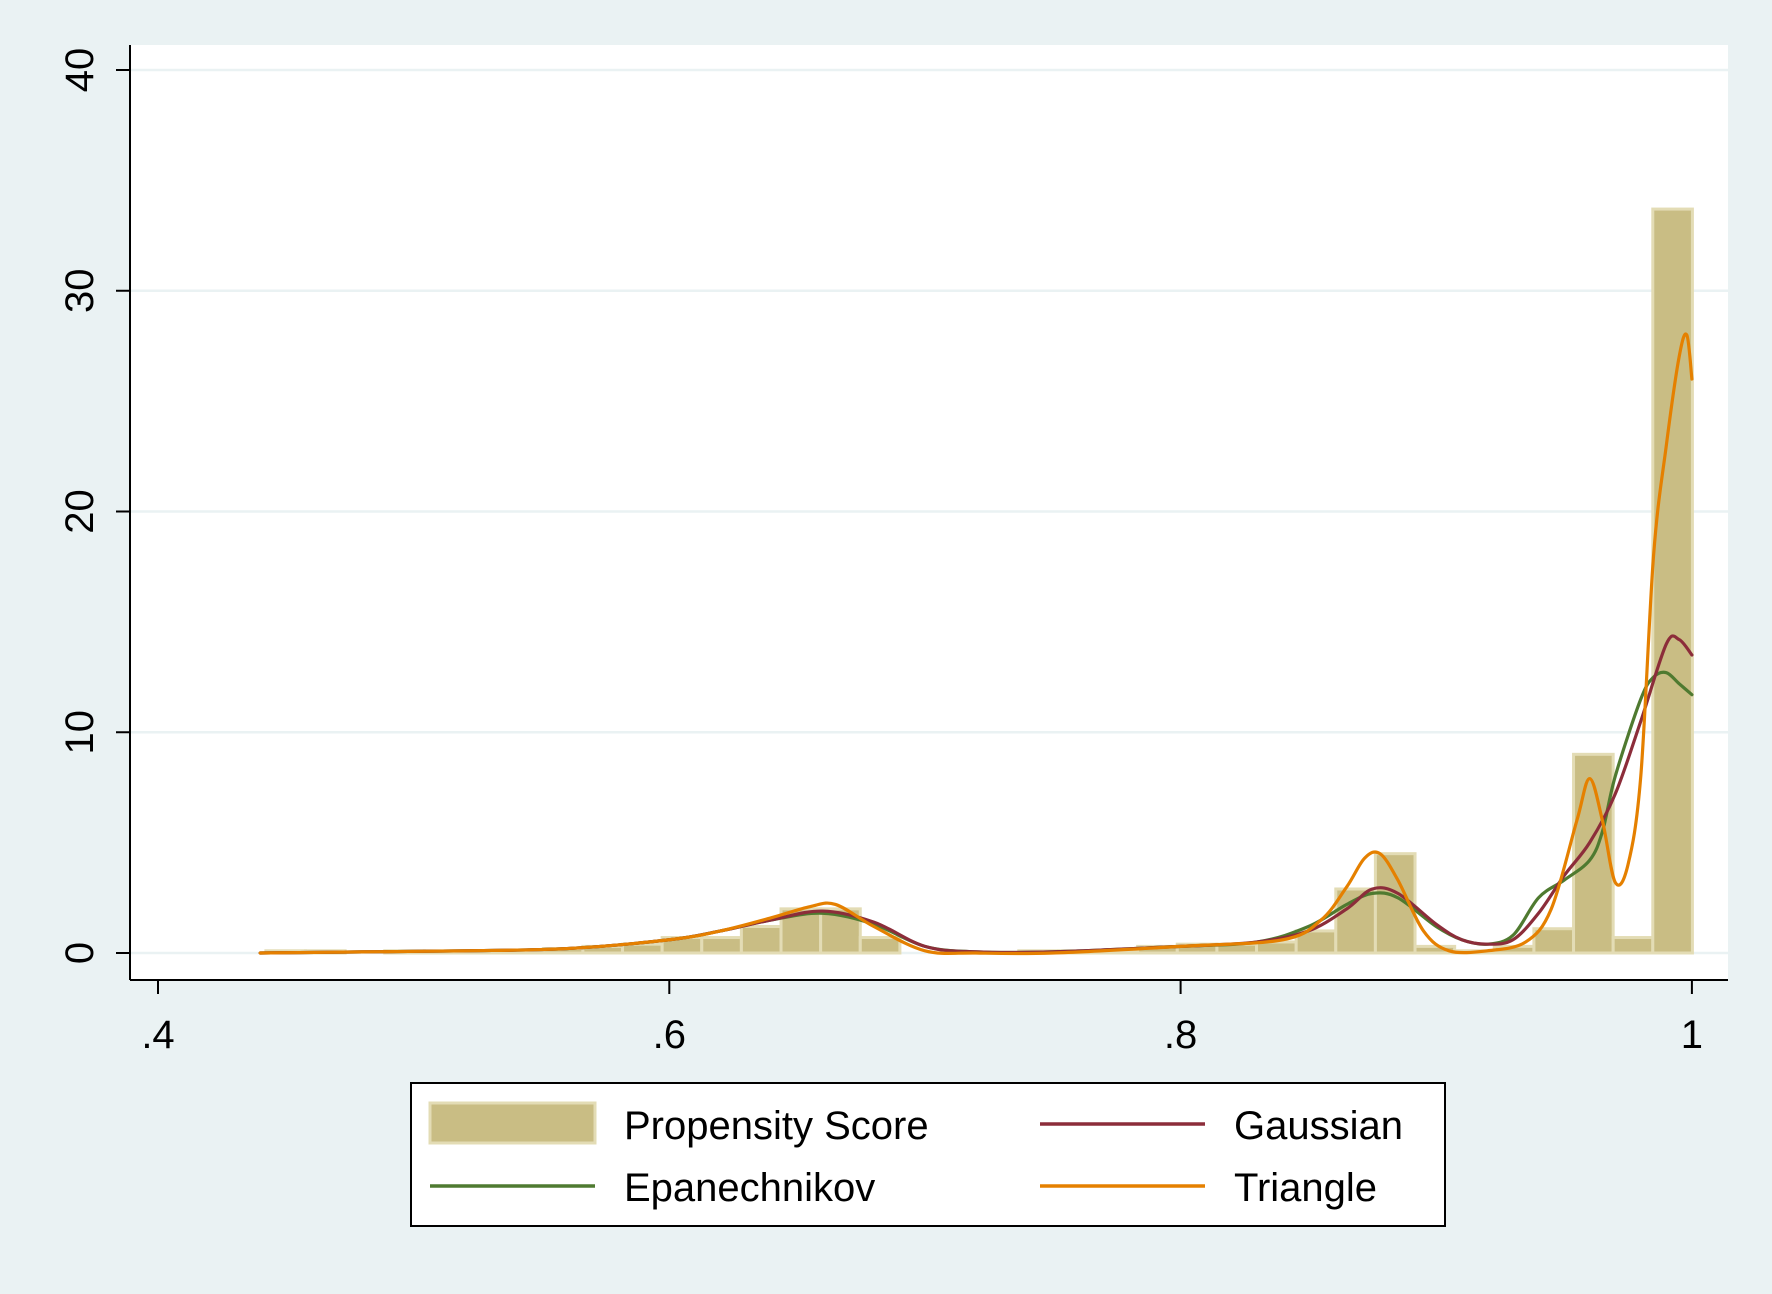  What do you see at coordinates (922, 1018) in the screenshot?
I see `x-ticks: .4 .6 .8 1` at bounding box center [922, 1018].